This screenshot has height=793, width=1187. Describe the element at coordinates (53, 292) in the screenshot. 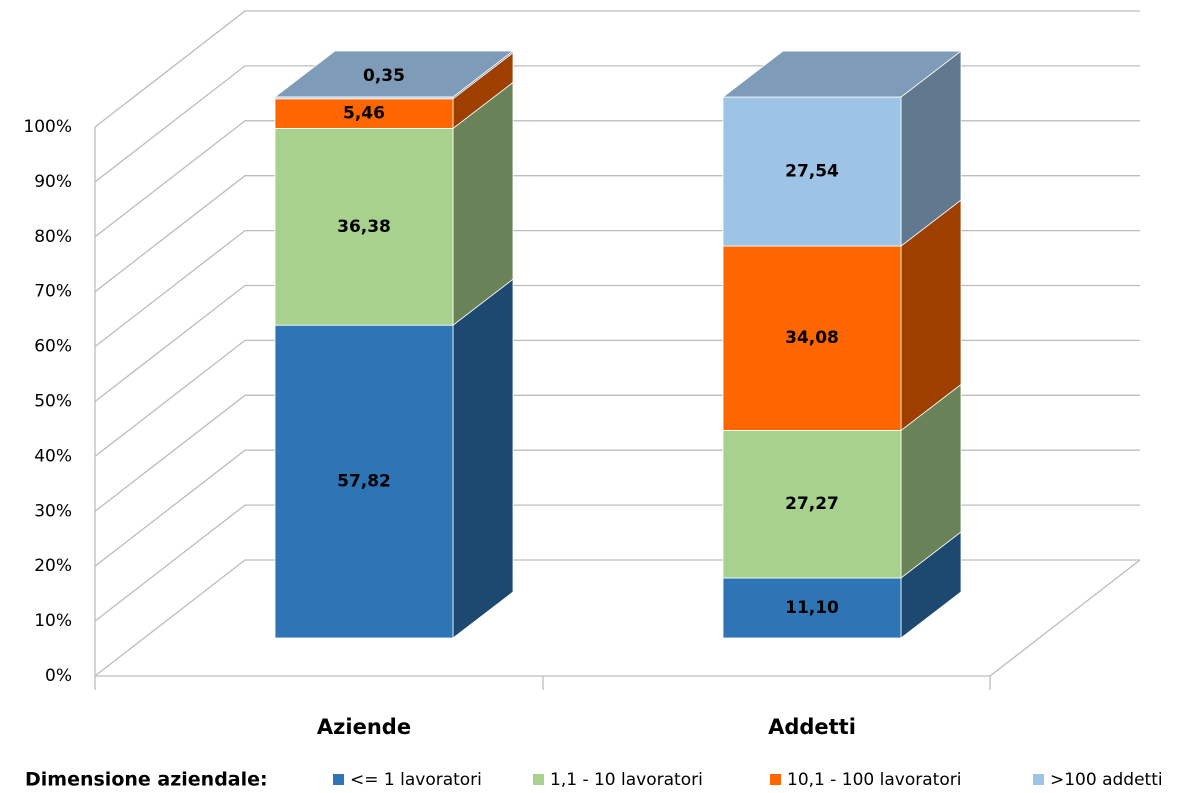

I see `y-tick-label: 70%` at that location.